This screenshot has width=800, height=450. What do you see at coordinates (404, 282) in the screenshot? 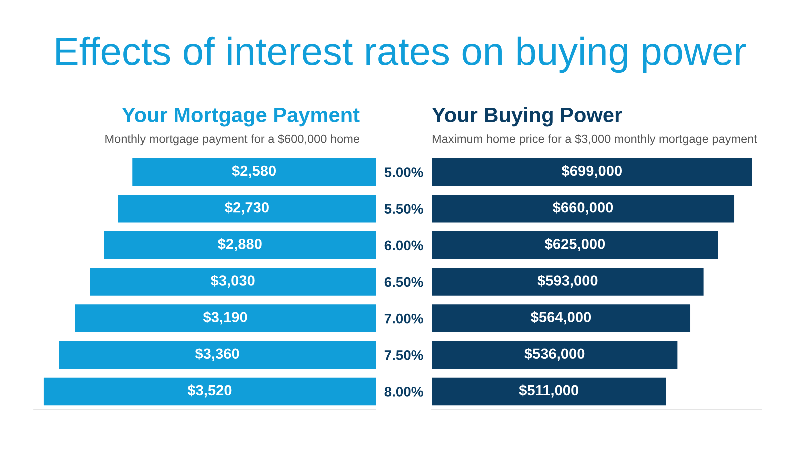
I see `y-tick-label: 6.50%` at bounding box center [404, 282].